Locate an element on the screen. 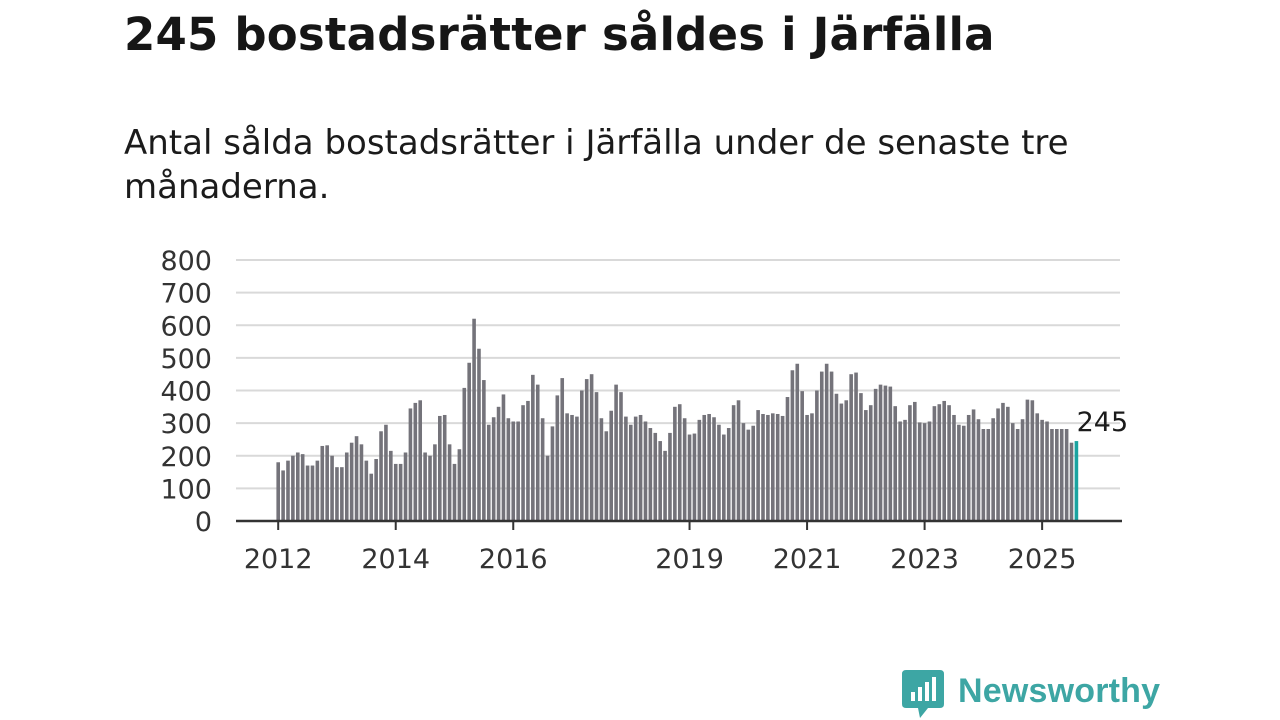 The height and width of the screenshot is (720, 1280). x-tick-label: 2023 is located at coordinates (924, 559).